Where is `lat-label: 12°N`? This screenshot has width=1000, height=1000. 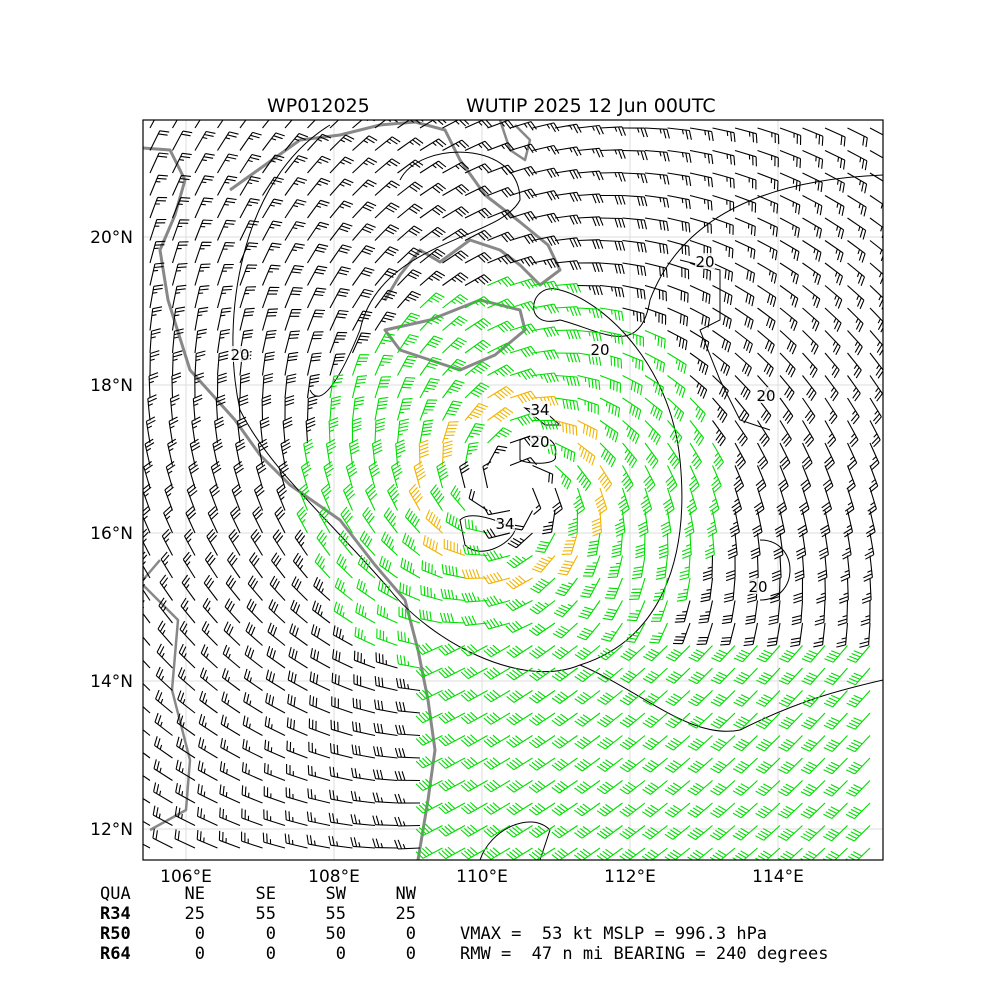 lat-label: 12°N is located at coordinates (111, 830).